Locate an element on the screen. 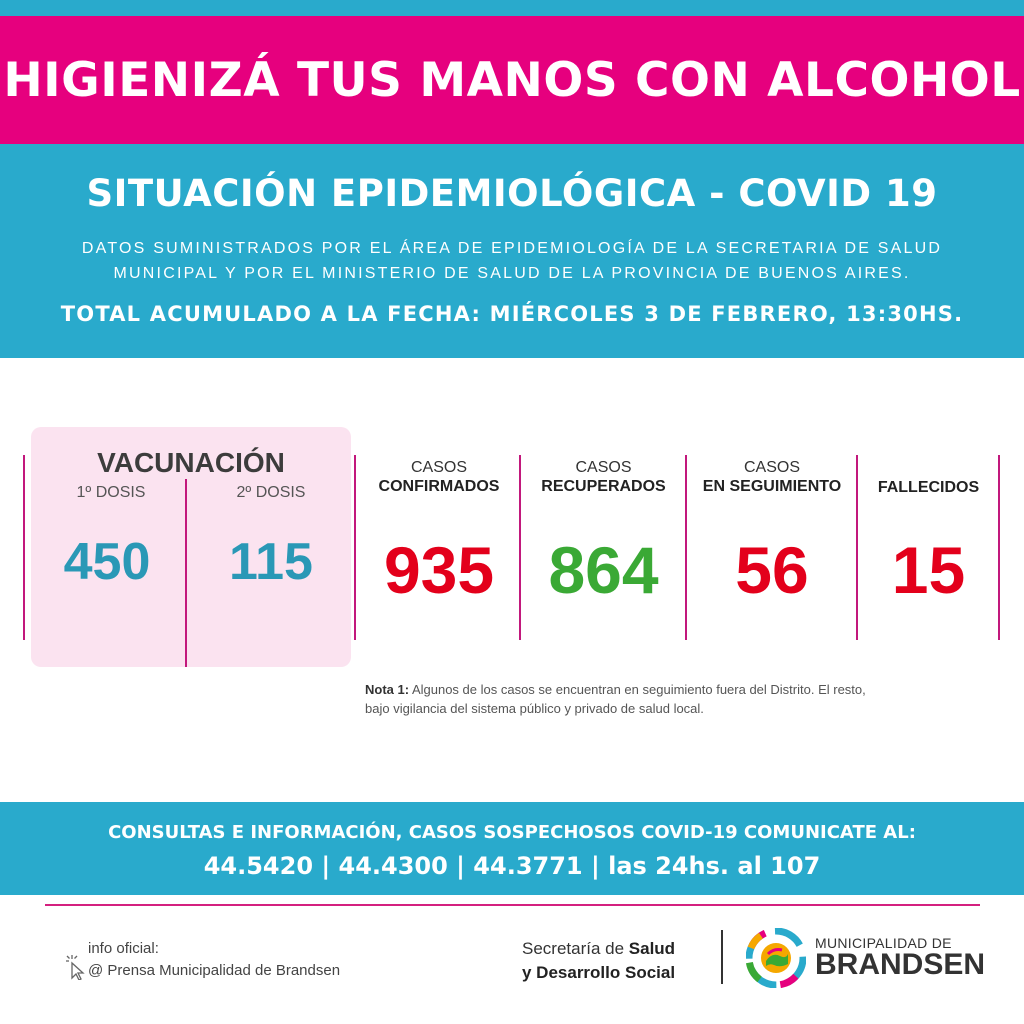  footer-divider is located at coordinates (512, 905).